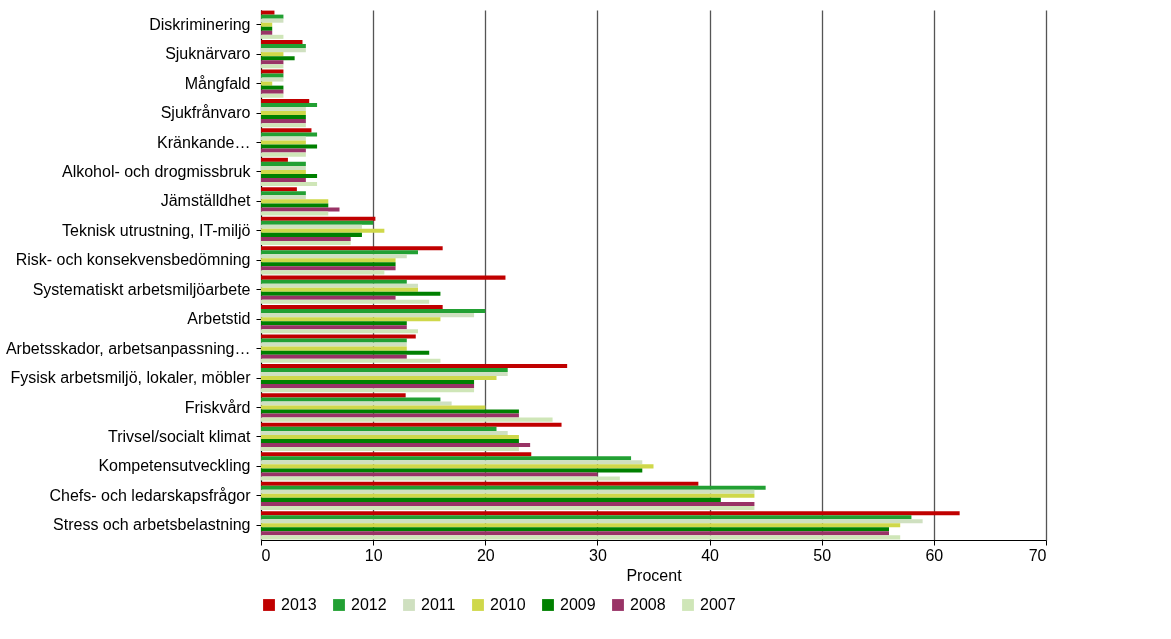  I want to click on x-tick-label: 60, so click(934, 555).